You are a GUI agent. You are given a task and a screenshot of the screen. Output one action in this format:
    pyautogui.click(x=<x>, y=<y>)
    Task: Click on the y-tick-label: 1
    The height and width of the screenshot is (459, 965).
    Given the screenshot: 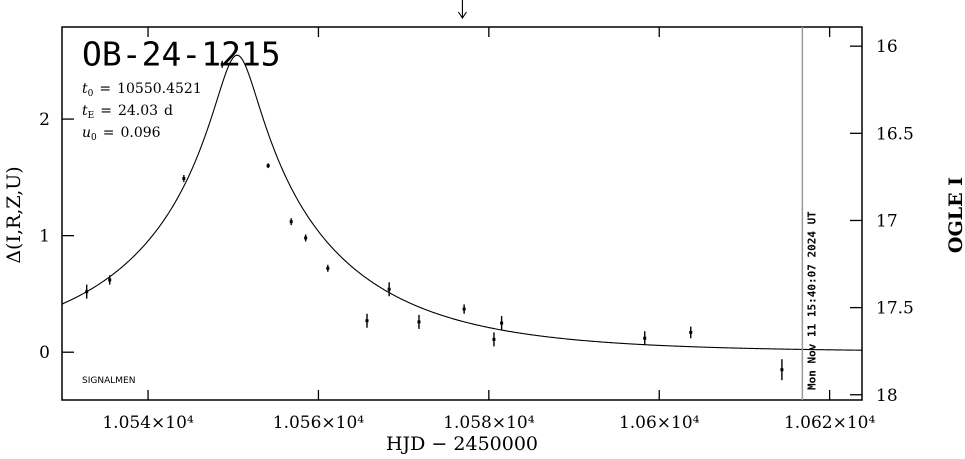 What is the action you would take?
    pyautogui.click(x=44, y=237)
    